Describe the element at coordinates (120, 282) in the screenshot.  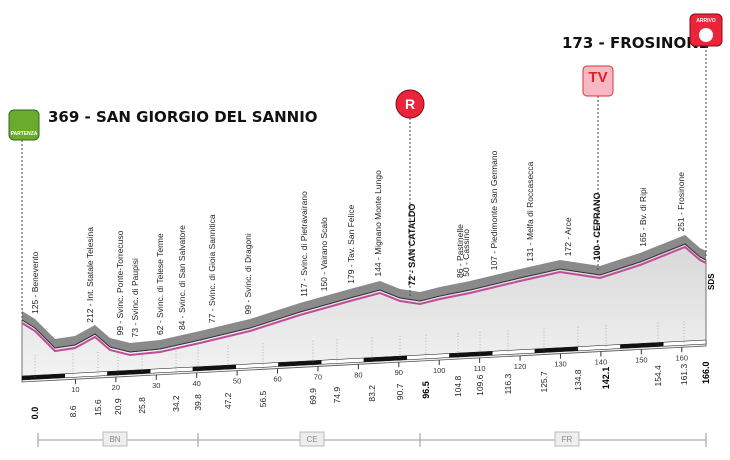
I see `waypoint-label: 99 - Svinc. Ponte-Torrecuso` at that location.